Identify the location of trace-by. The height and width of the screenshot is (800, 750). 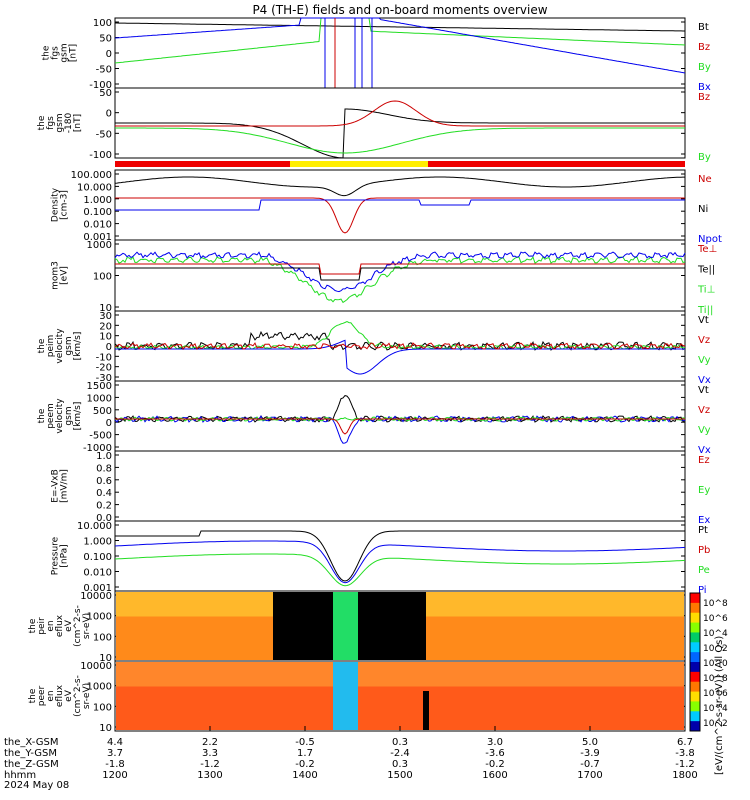
(400, 40).